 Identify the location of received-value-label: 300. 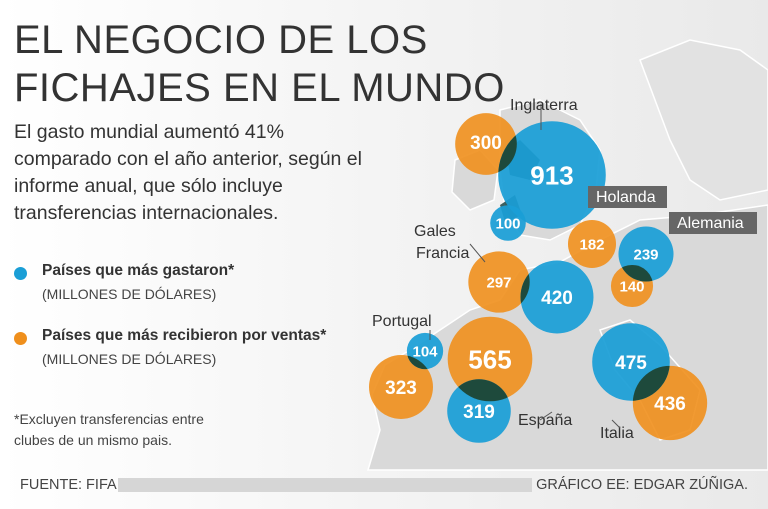
(486, 143).